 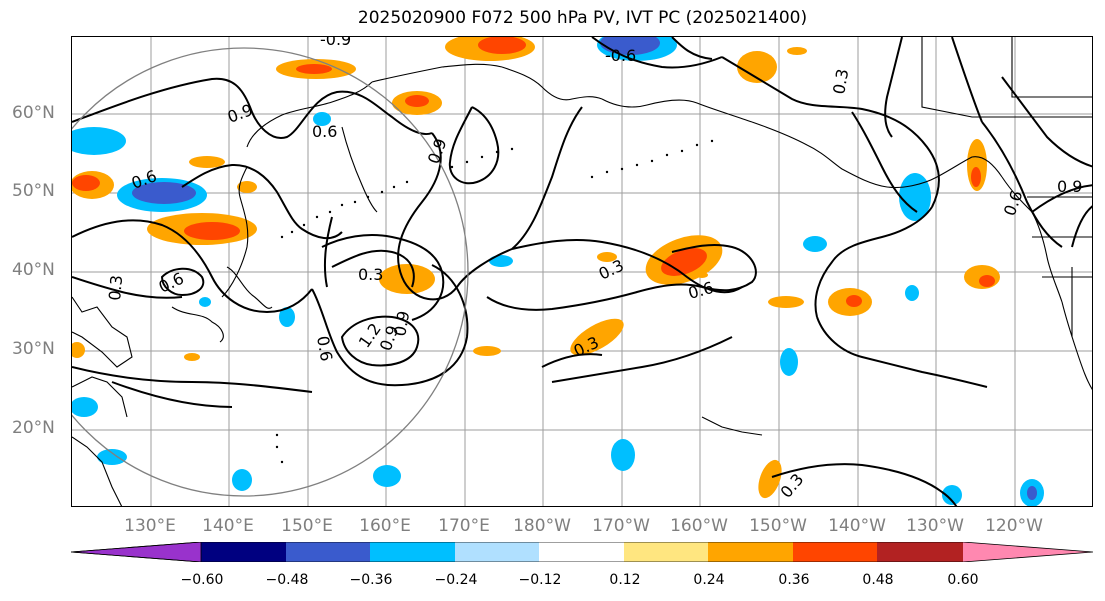 I want to click on lon-label-160w: 160°W, so click(x=699, y=526).